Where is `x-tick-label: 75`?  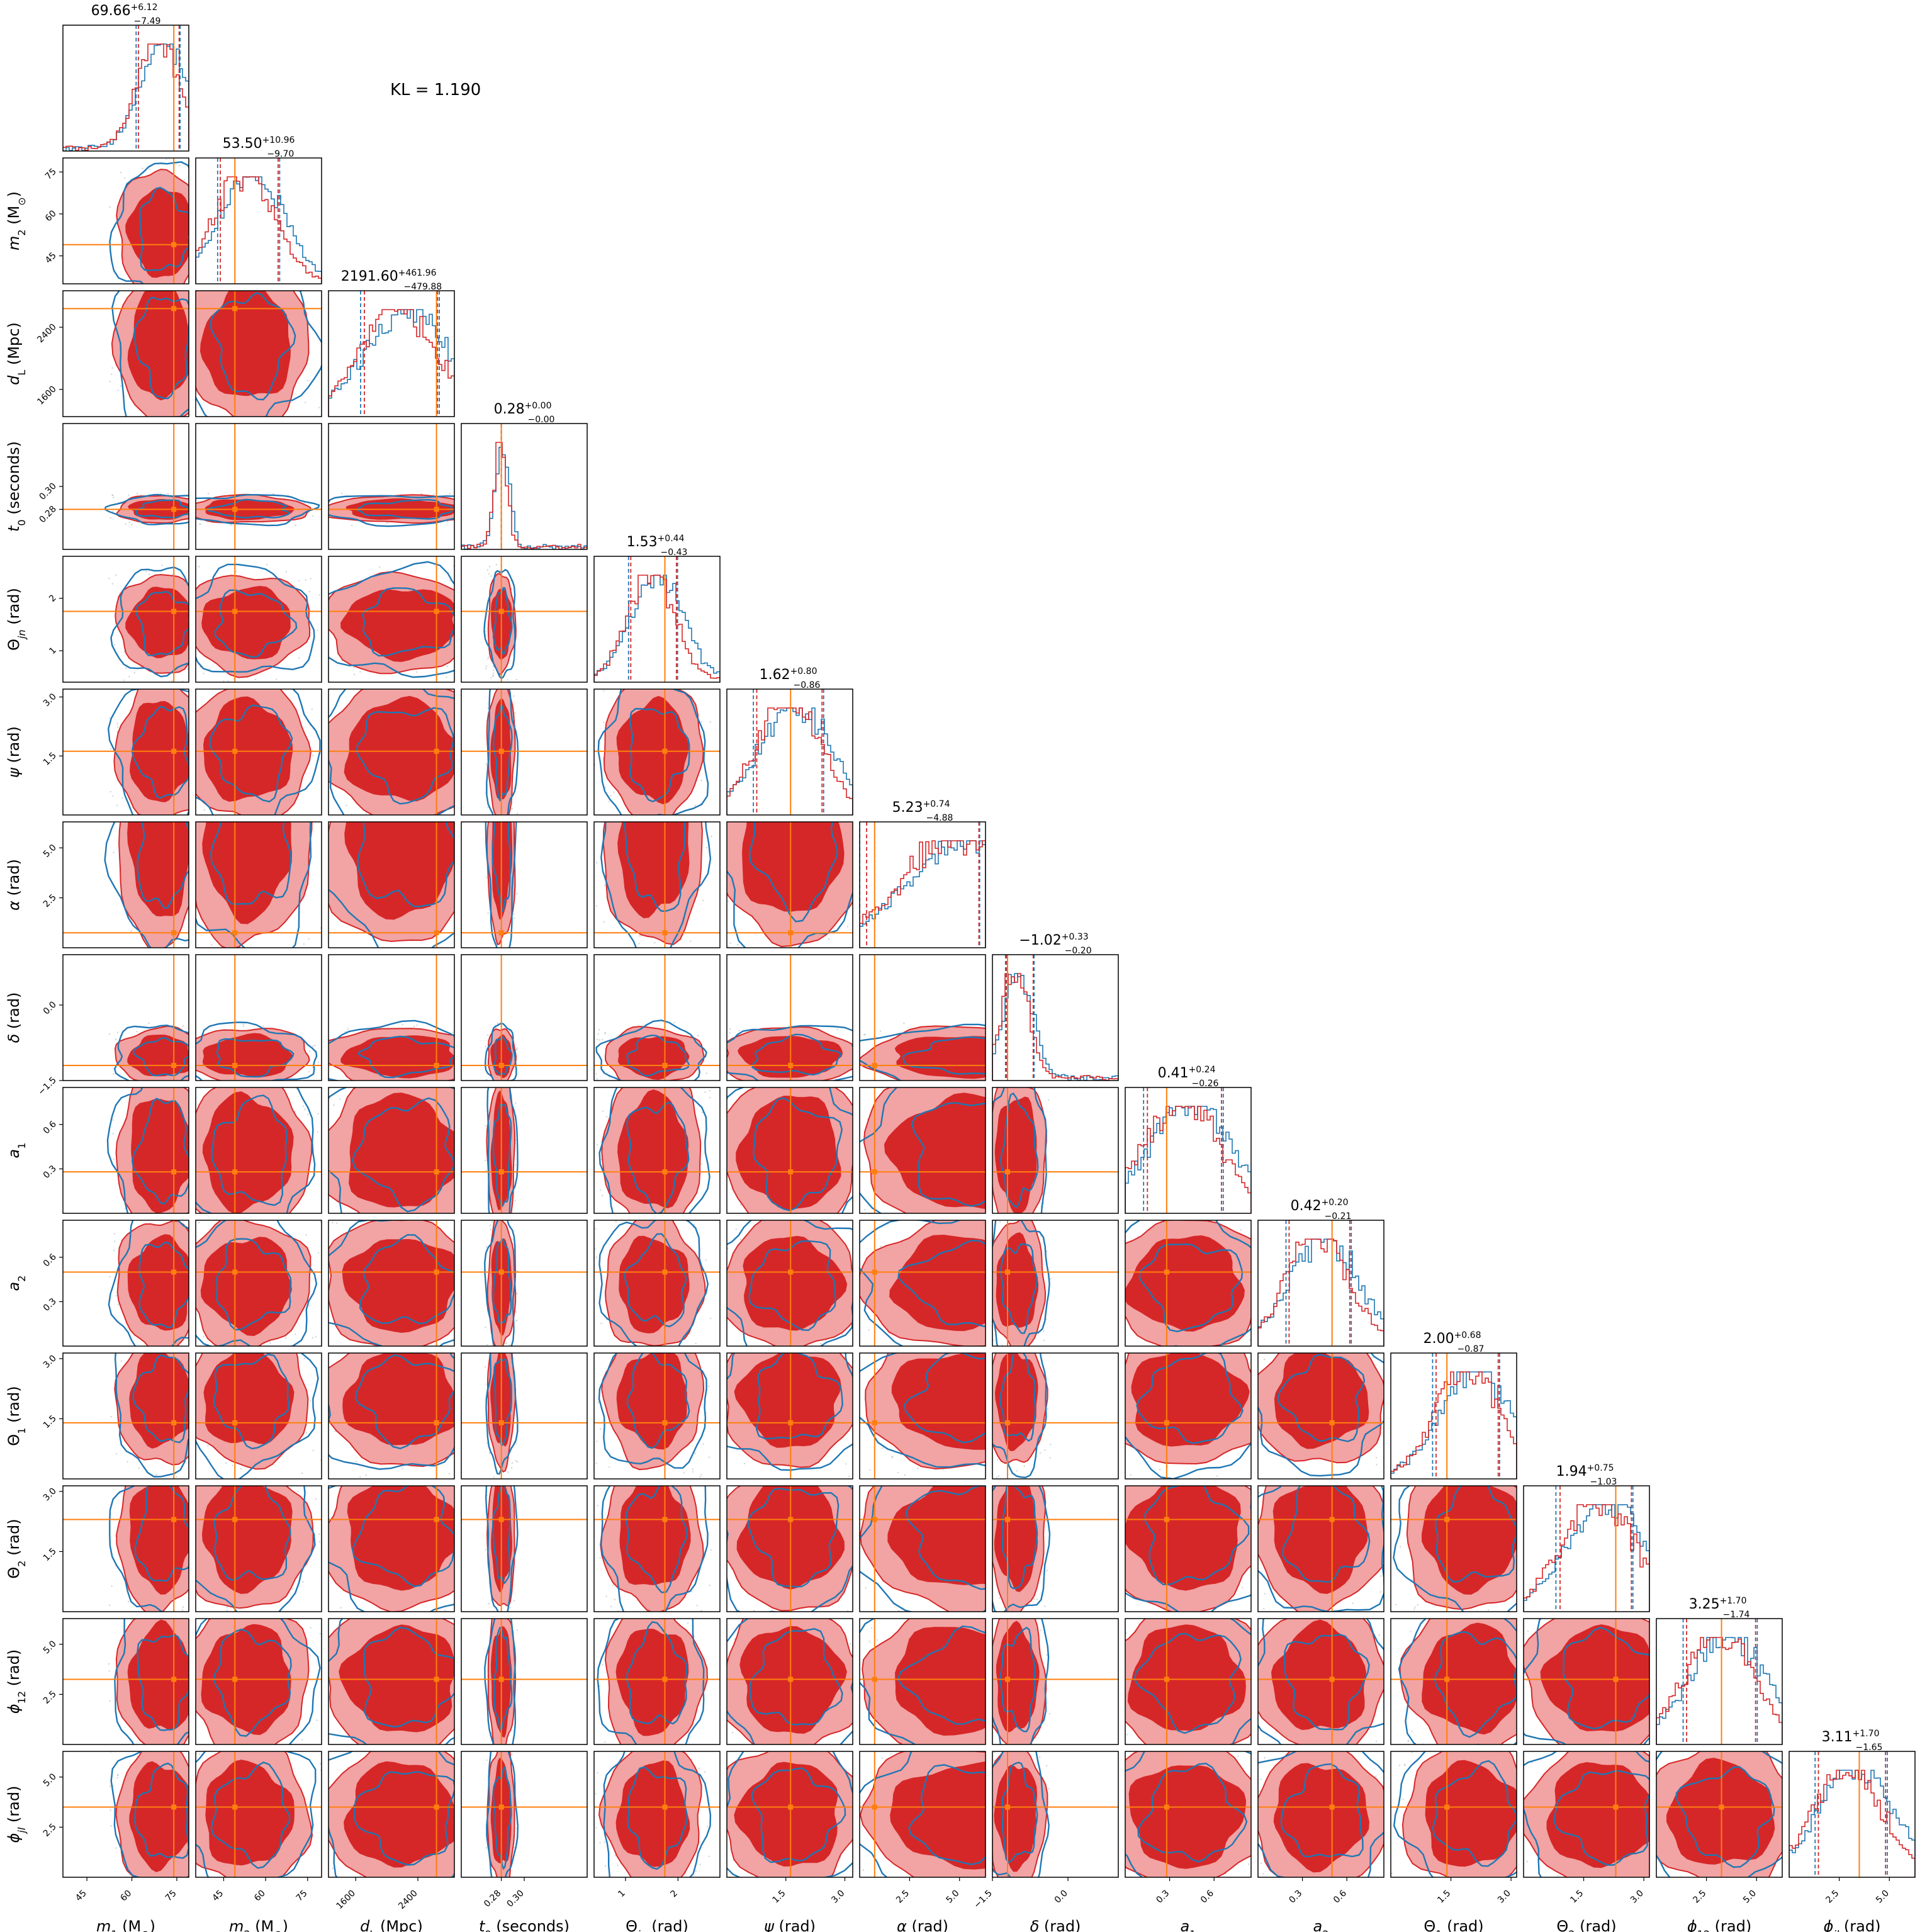 x-tick-label: 75 is located at coordinates (171, 1896).